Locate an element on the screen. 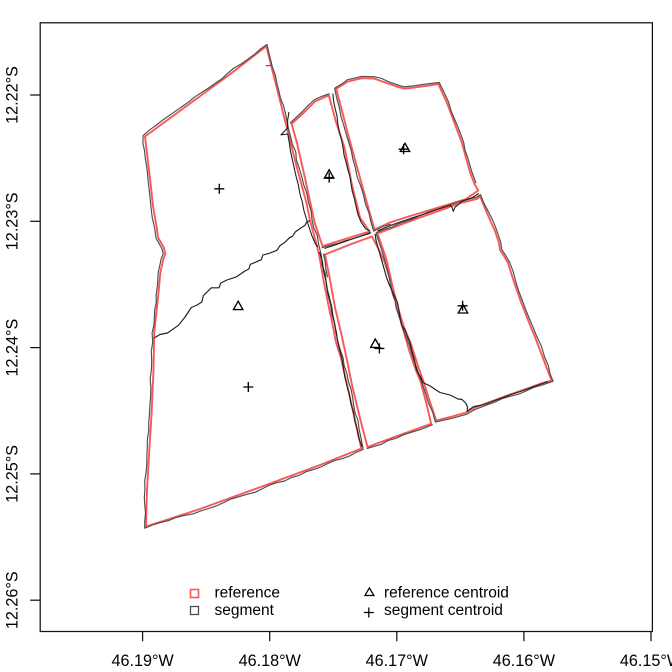  svg-text: 12.23°S is located at coordinates (13, 221).